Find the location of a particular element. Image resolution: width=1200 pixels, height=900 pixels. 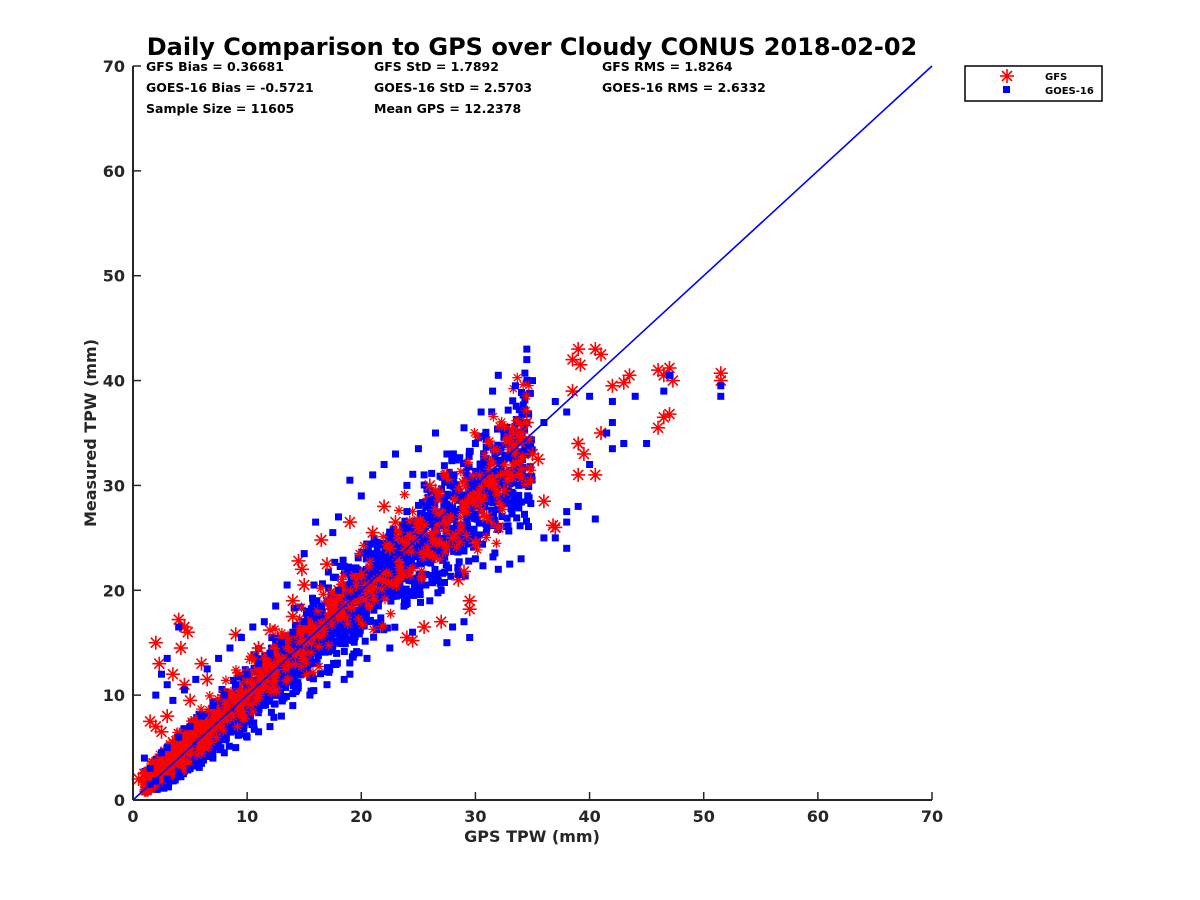

legend-label-gfs: GFS is located at coordinates (1056, 77).